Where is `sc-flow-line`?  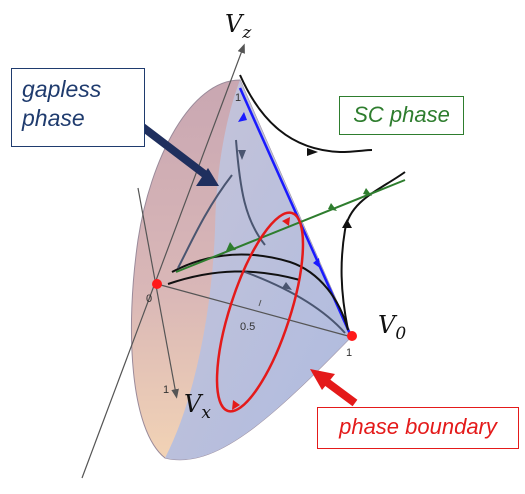 sc-flow-line is located at coordinates (290, 226).